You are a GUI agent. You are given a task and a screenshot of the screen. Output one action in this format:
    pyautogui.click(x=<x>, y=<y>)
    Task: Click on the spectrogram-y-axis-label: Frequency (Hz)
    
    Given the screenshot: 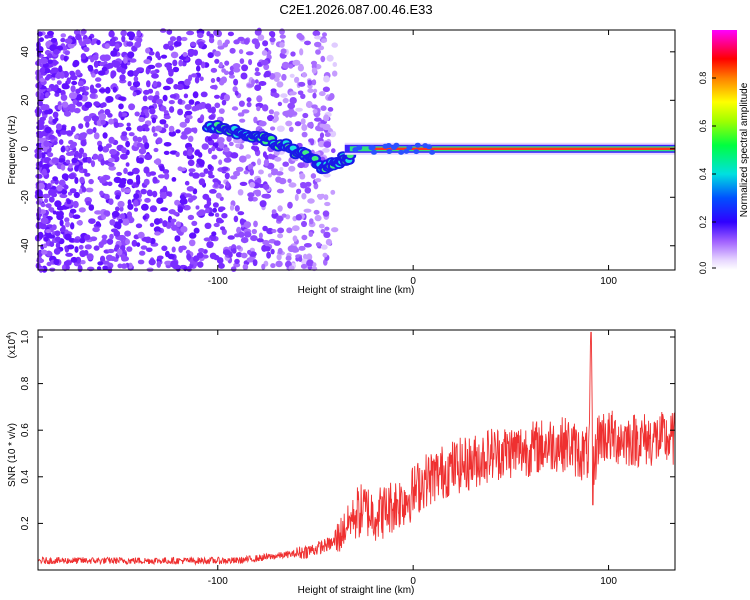 What is the action you would take?
    pyautogui.click(x=12, y=150)
    